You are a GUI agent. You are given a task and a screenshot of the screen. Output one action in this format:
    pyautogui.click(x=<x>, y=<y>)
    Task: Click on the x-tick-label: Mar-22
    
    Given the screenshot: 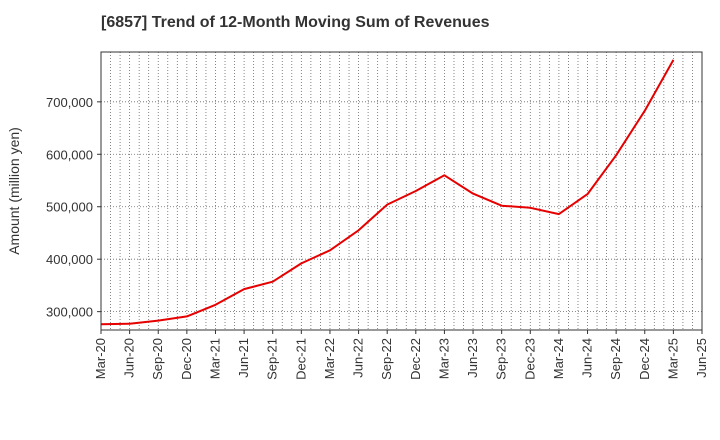 What is the action you would take?
    pyautogui.click(x=329, y=358)
    